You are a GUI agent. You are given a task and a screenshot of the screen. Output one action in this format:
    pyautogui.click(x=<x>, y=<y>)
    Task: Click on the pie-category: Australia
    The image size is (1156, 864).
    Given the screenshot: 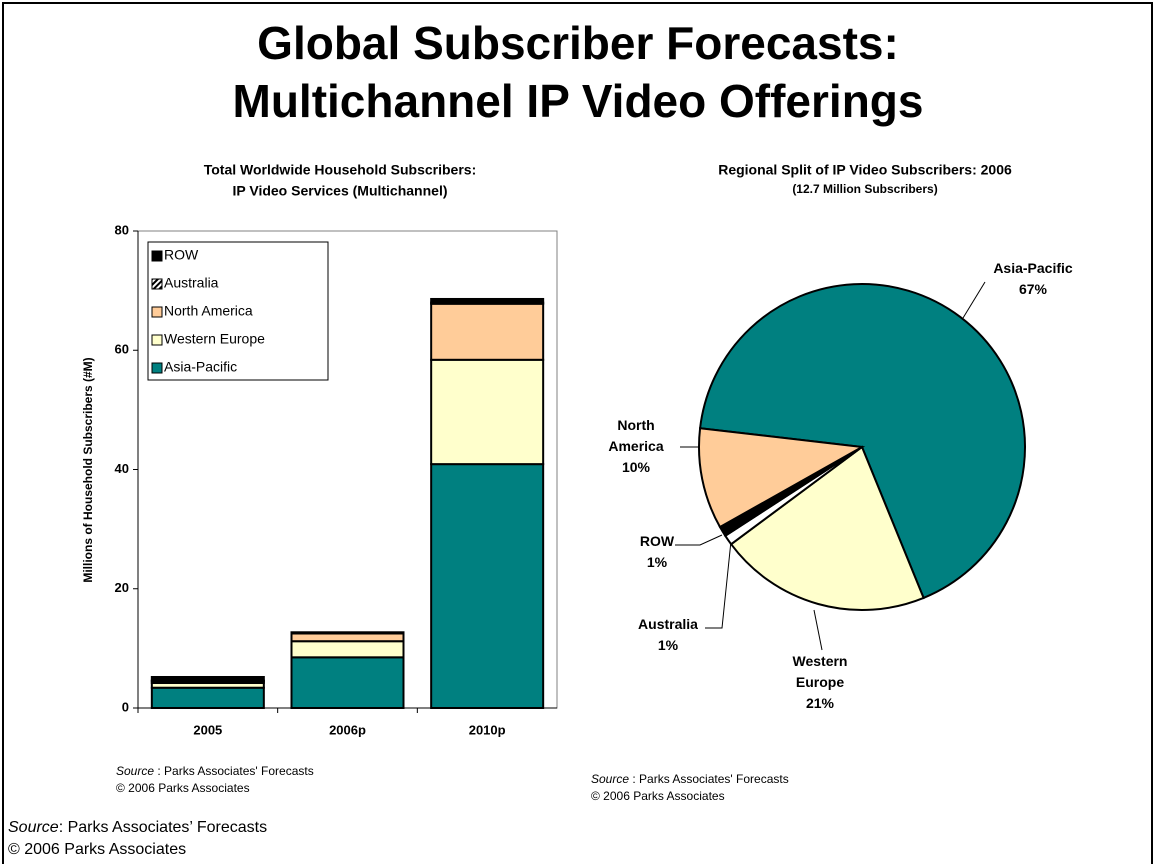 What is the action you would take?
    pyautogui.click(x=668, y=624)
    